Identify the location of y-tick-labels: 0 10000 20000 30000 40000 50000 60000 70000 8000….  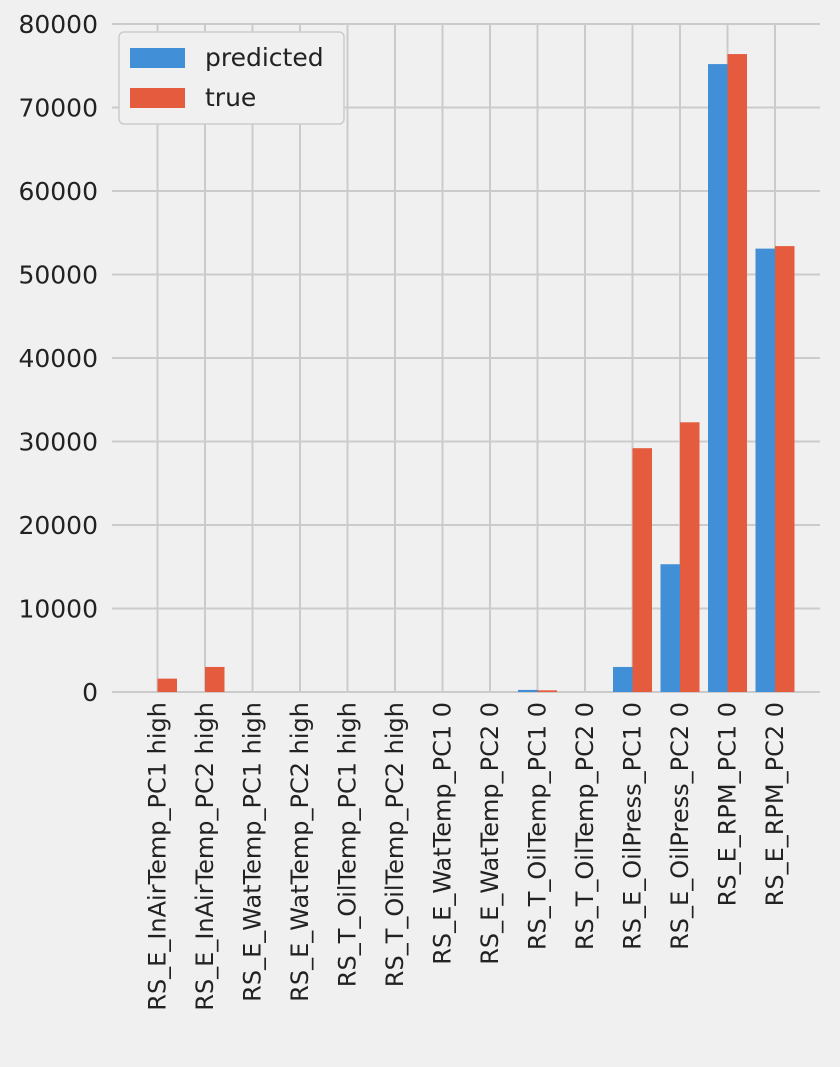
(58, 358).